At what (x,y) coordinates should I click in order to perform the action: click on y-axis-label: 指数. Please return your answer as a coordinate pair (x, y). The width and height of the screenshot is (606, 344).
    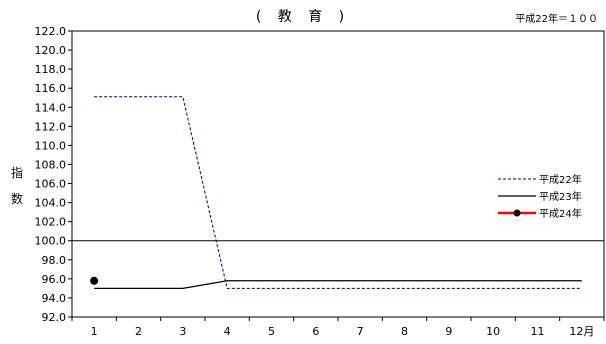
    Looking at the image, I should click on (16, 186).